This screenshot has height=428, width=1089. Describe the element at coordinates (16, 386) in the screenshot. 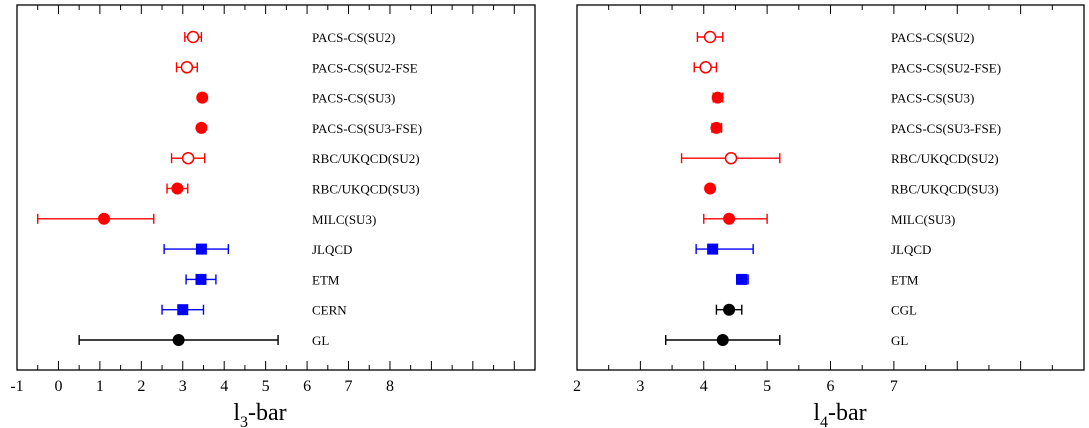

I see `x-tick-label: -1` at that location.